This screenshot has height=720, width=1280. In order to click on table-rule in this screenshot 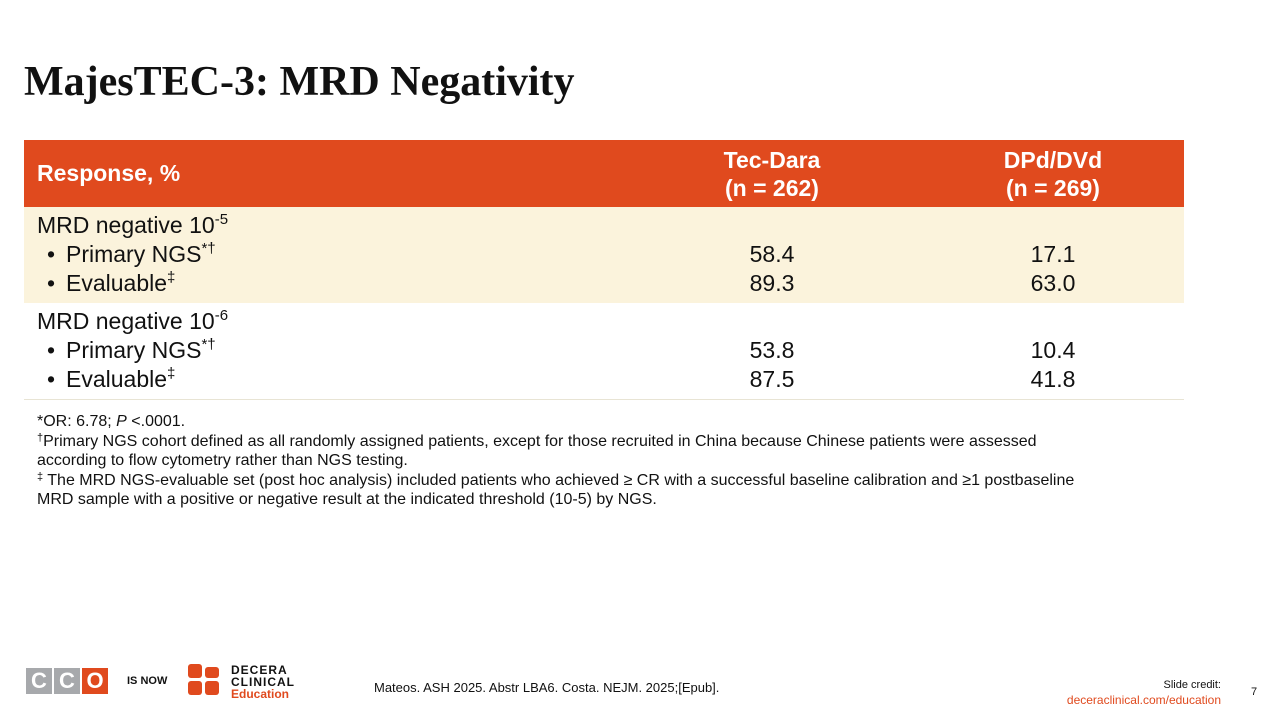, I will do `click(604, 399)`.